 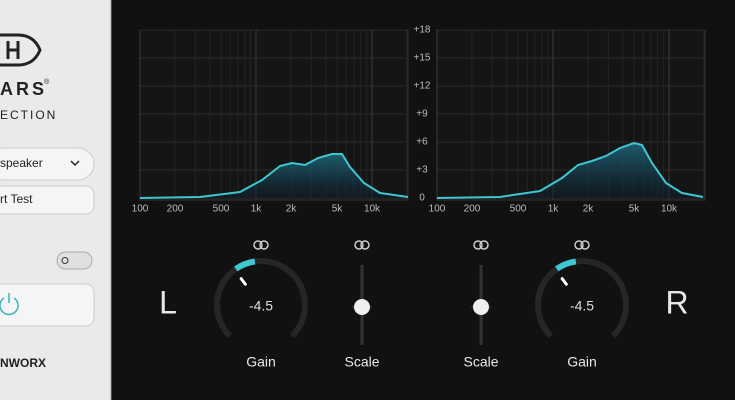 I want to click on db-label: +3, so click(x=422, y=170).